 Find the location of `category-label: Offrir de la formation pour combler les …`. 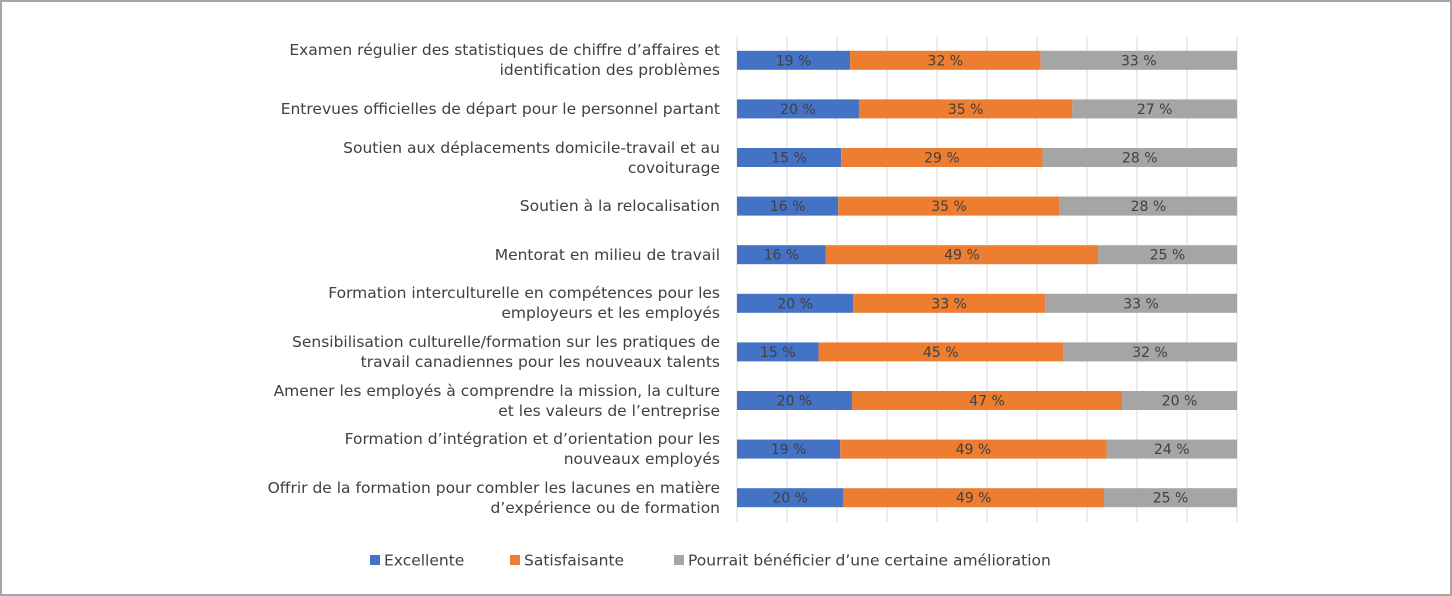

category-label: Offrir de la formation pour combler les … is located at coordinates (493, 497).